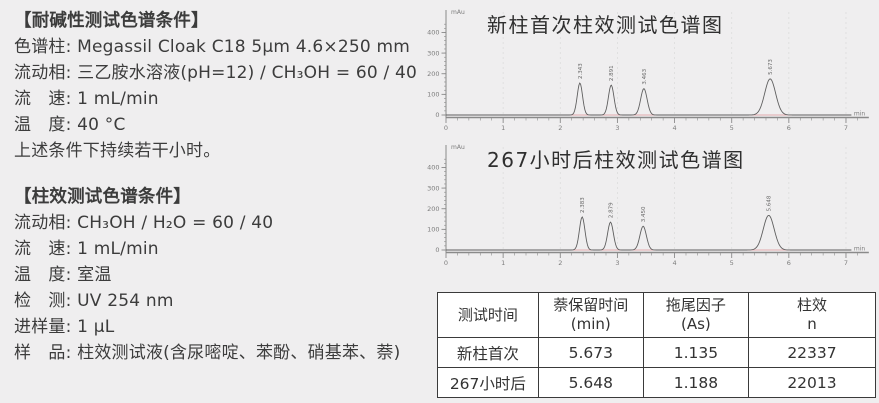  I want to click on results-header-row: 测试时间 萘保留时间 (min) 拖尾因子 (As) 柱效 n, so click(657, 315).